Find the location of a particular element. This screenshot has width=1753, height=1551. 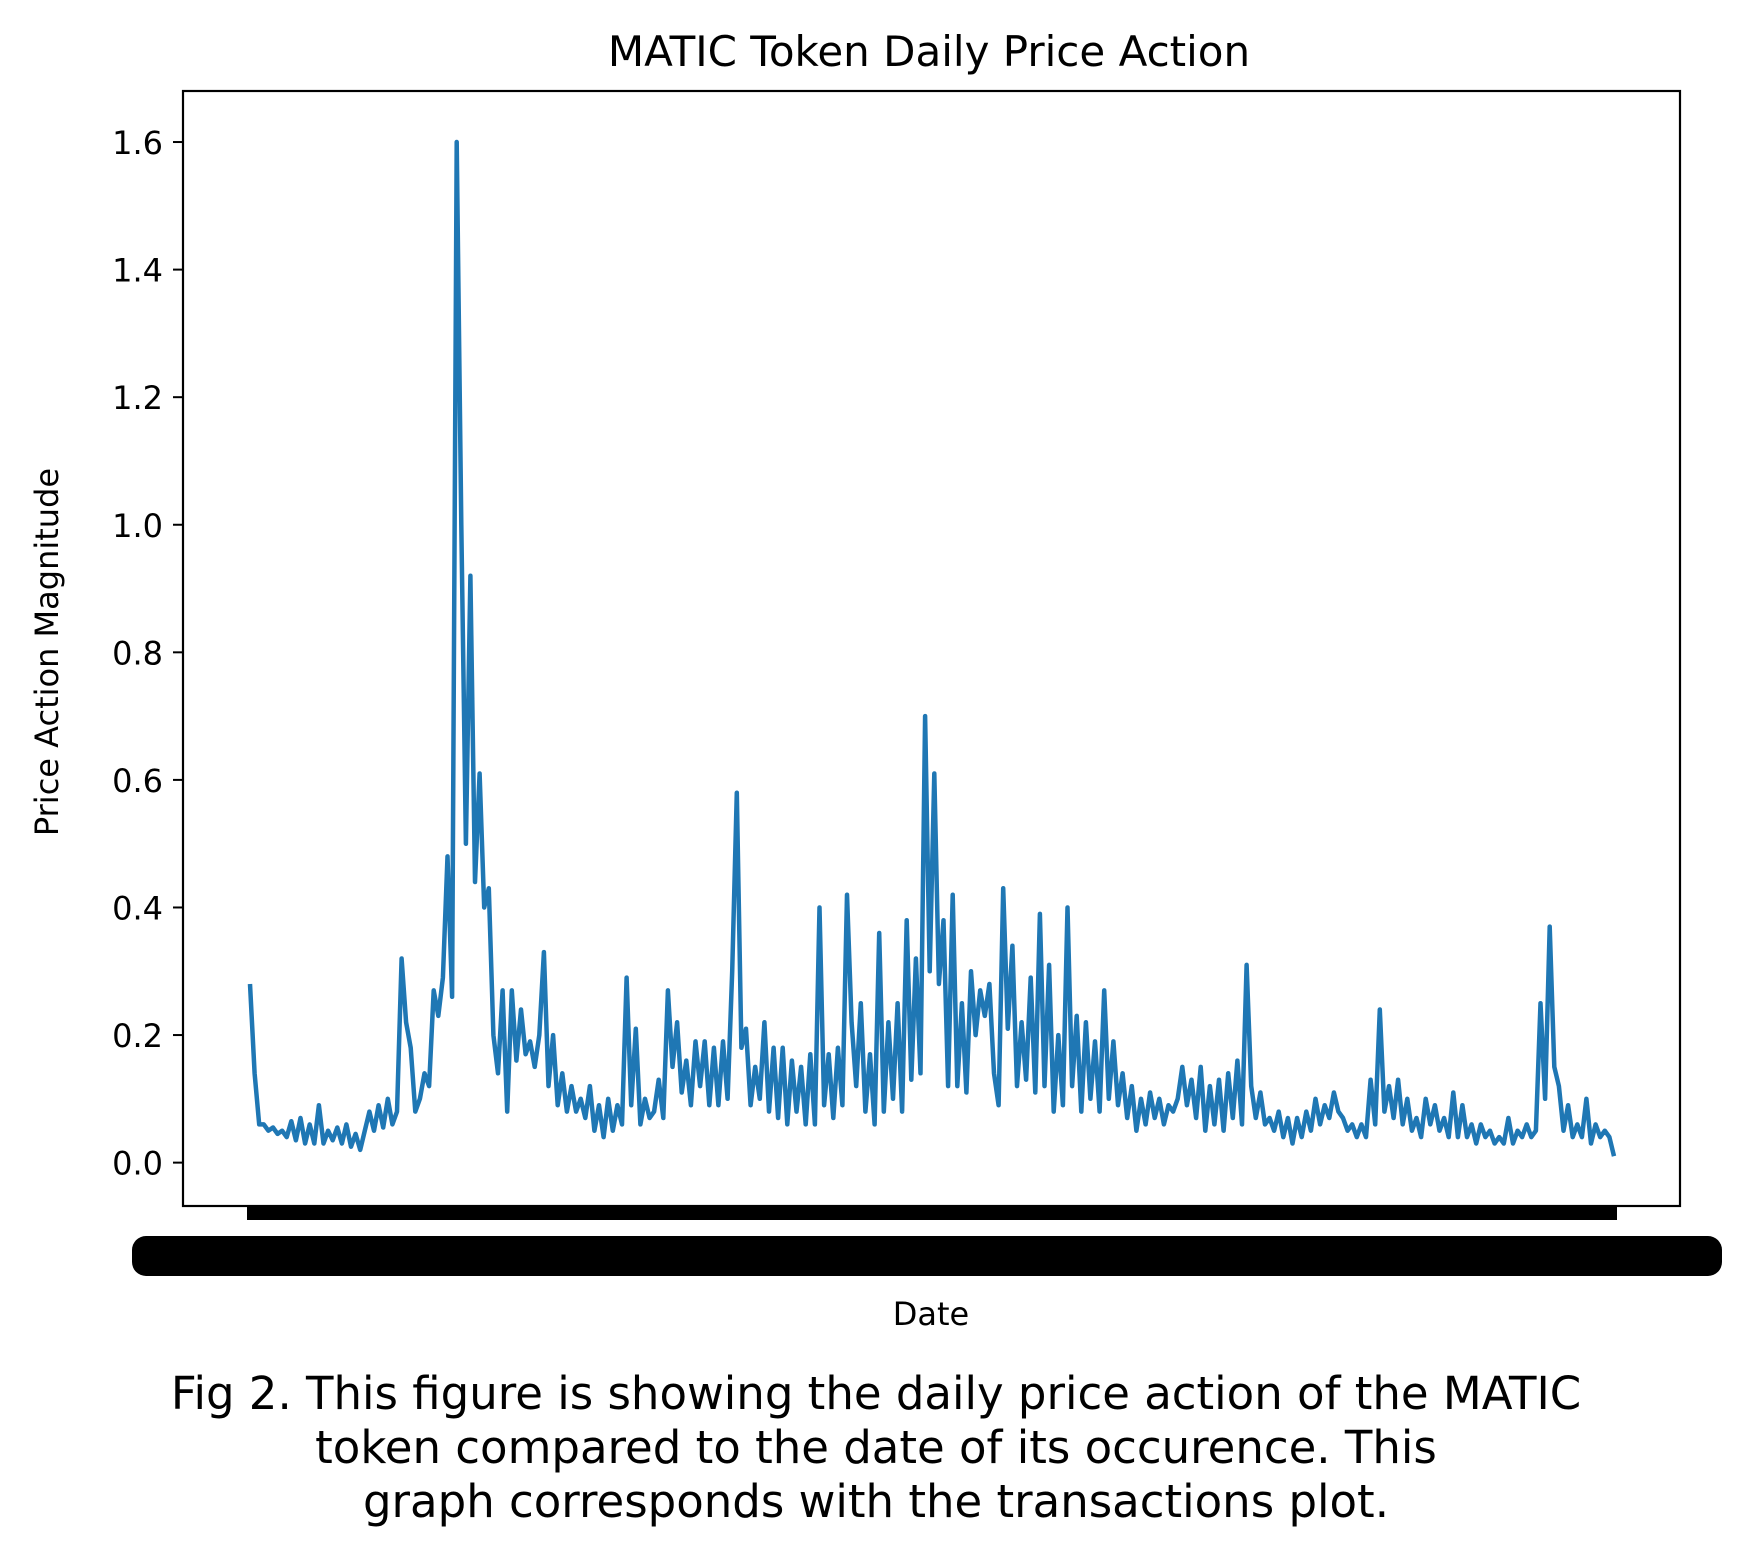

y-tick-label: 0.4 is located at coordinates (137, 908).